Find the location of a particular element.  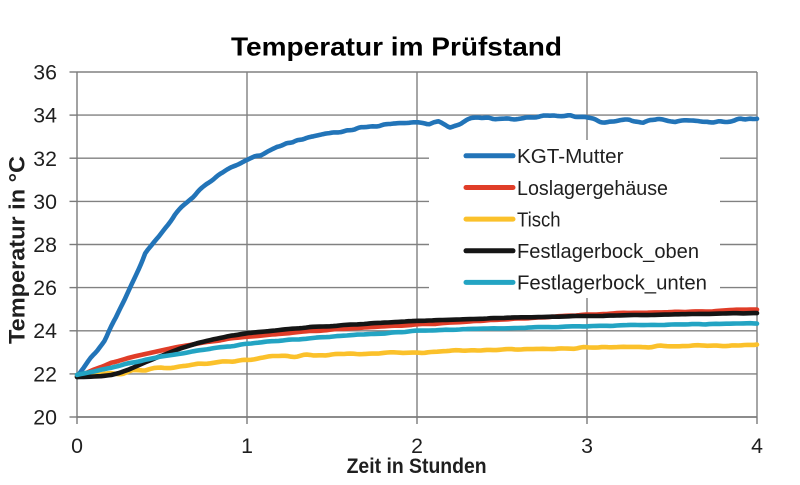

svg-text: 20 is located at coordinates (45, 418).